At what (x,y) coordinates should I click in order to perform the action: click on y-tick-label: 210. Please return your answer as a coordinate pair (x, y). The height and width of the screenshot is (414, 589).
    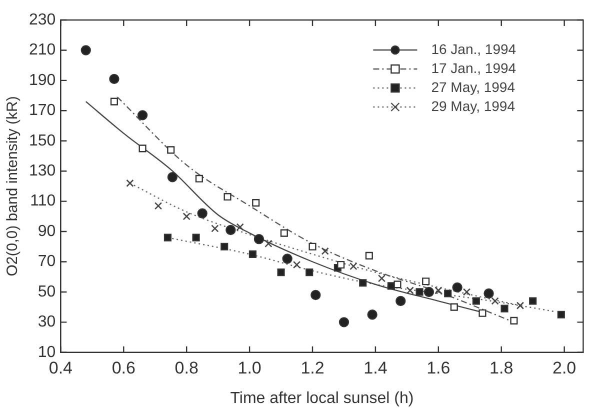
    Looking at the image, I should click on (42, 50).